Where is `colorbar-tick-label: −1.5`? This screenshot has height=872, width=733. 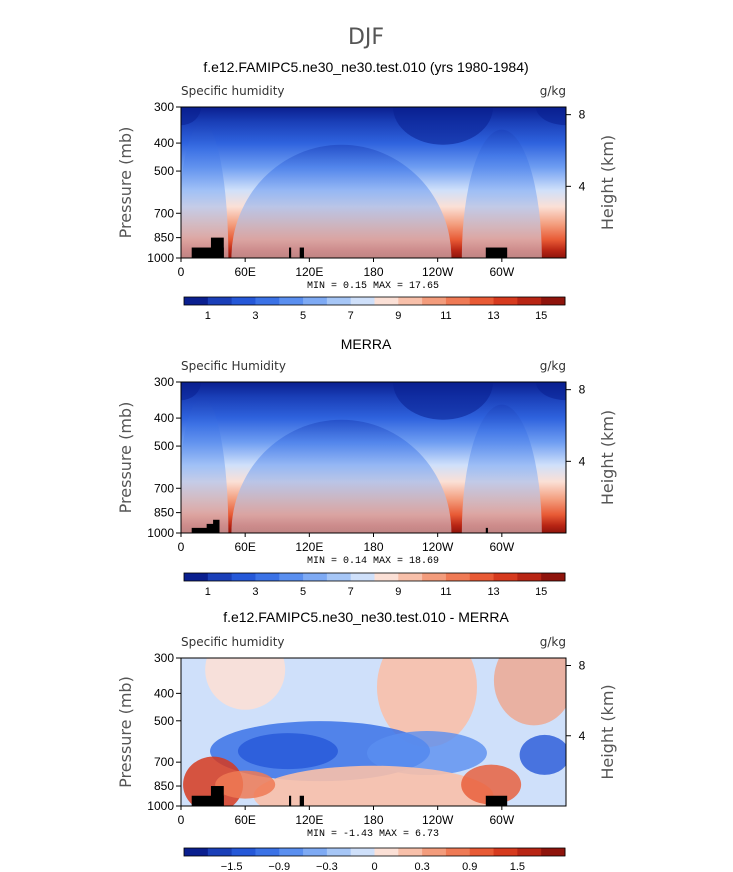 colorbar-tick-label: −1.5 is located at coordinates (232, 866).